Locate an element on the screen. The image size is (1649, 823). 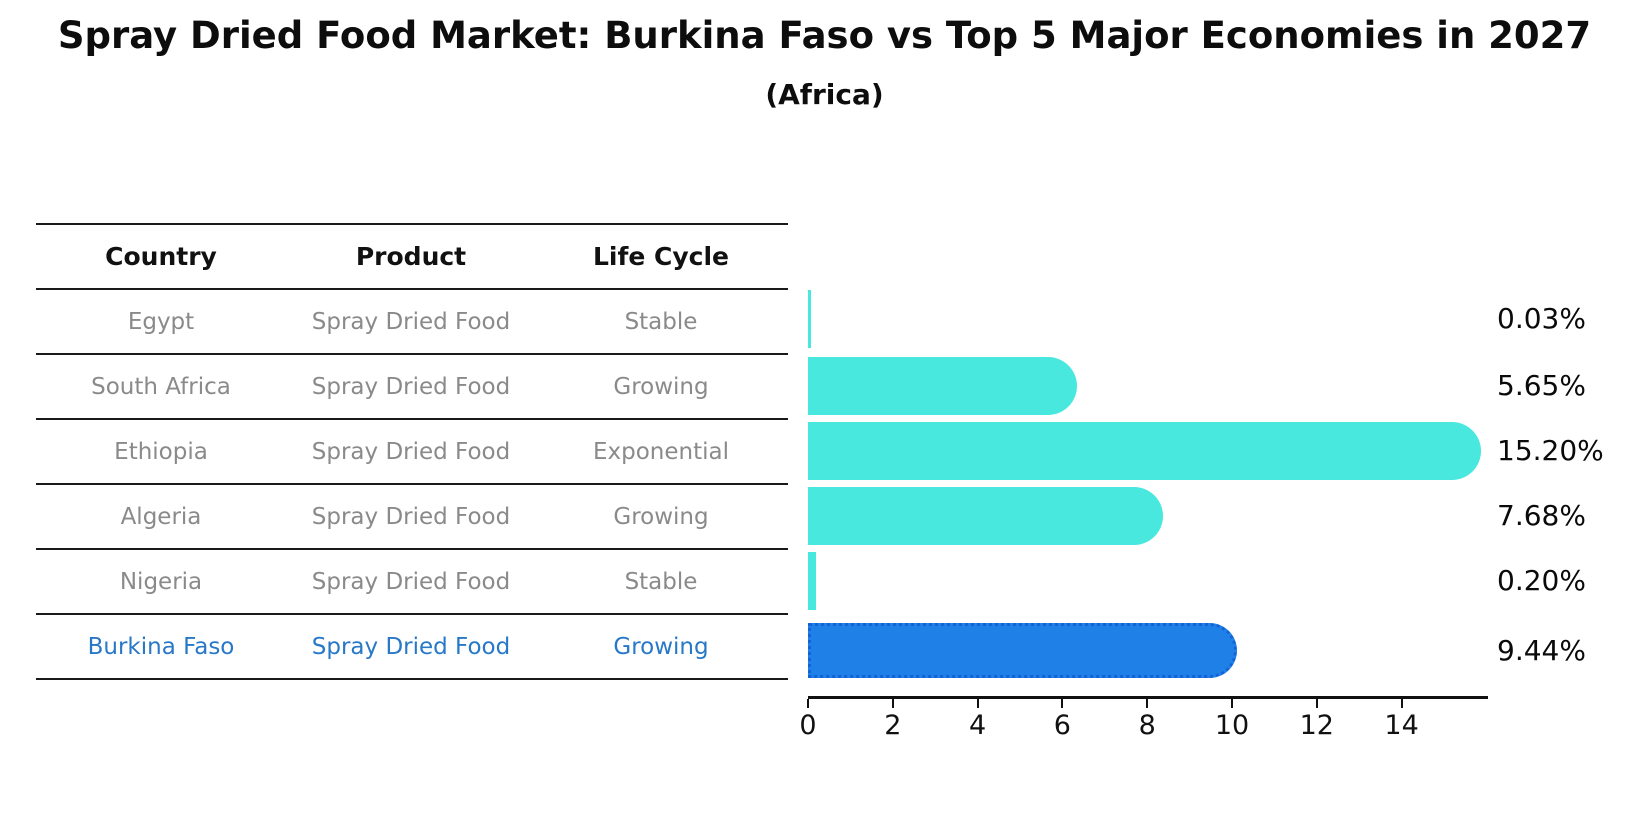
table-header-row: Country Product Life Cycle is located at coordinates (412, 255).